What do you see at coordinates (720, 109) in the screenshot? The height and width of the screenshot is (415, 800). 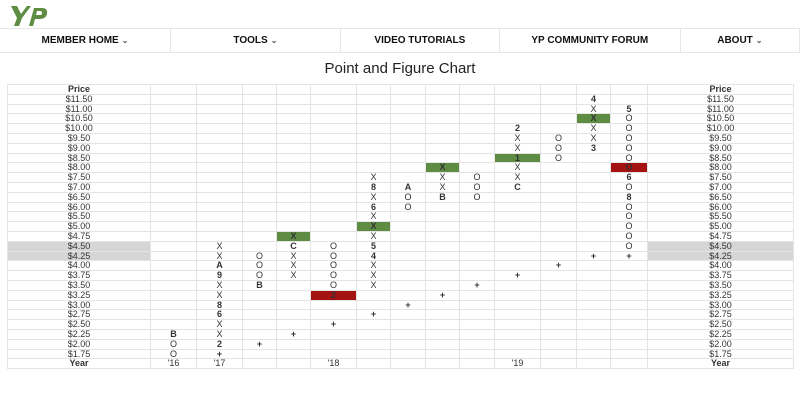 I see `price-label-right: $11.00` at bounding box center [720, 109].